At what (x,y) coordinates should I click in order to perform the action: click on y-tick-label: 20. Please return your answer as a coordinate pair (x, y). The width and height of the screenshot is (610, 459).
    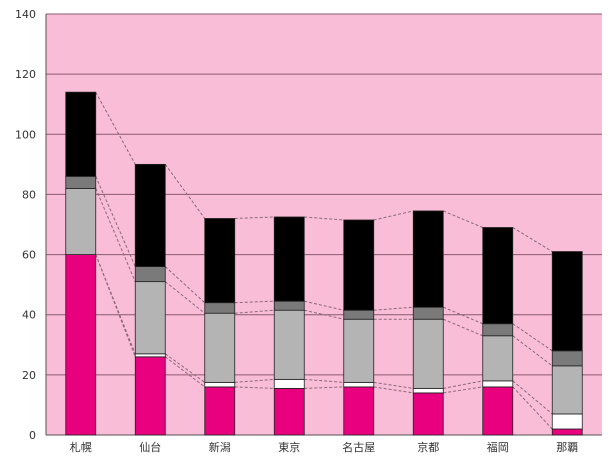
    Looking at the image, I should click on (29, 375).